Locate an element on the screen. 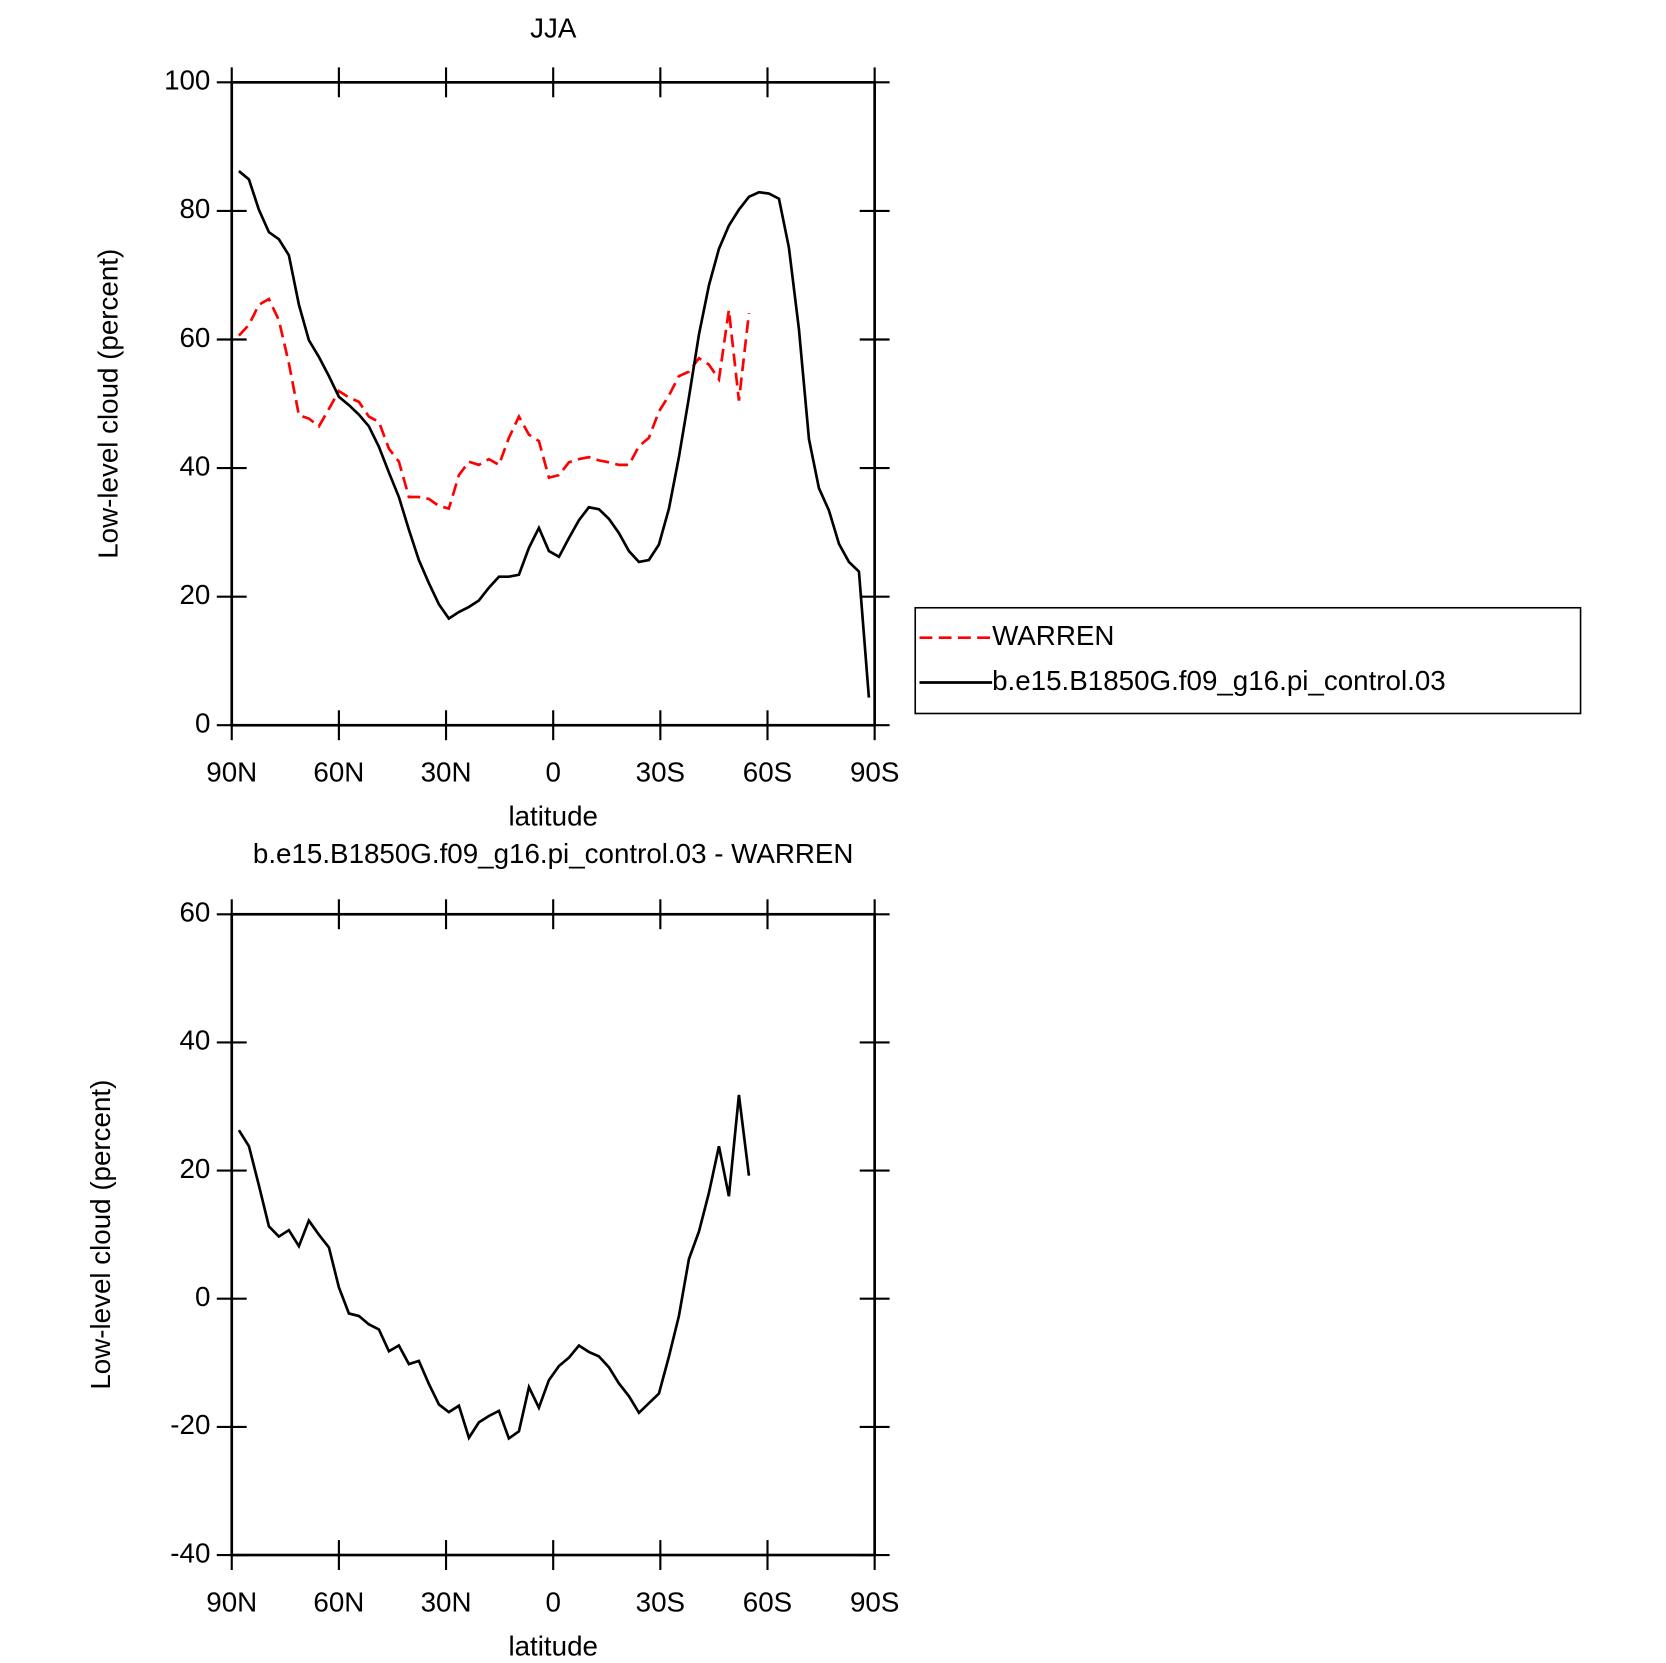 The width and height of the screenshot is (1666, 1663). legend-label: b.e15.B1850G.f09_g16.pi_control.03 is located at coordinates (1219, 680).